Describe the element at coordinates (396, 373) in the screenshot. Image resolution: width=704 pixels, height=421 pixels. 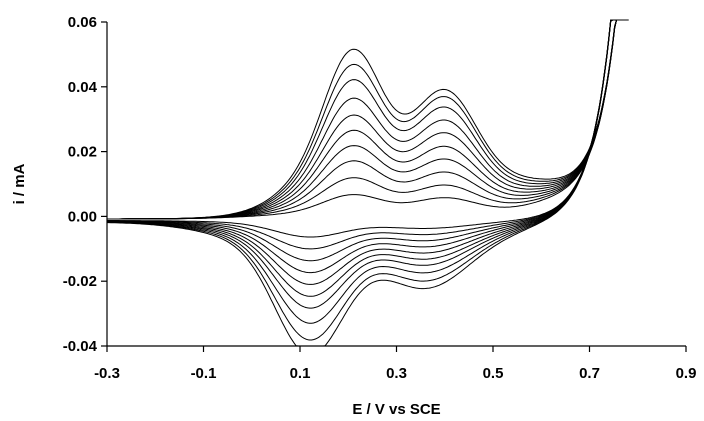
I see `x-tick-label: 0.3` at that location.